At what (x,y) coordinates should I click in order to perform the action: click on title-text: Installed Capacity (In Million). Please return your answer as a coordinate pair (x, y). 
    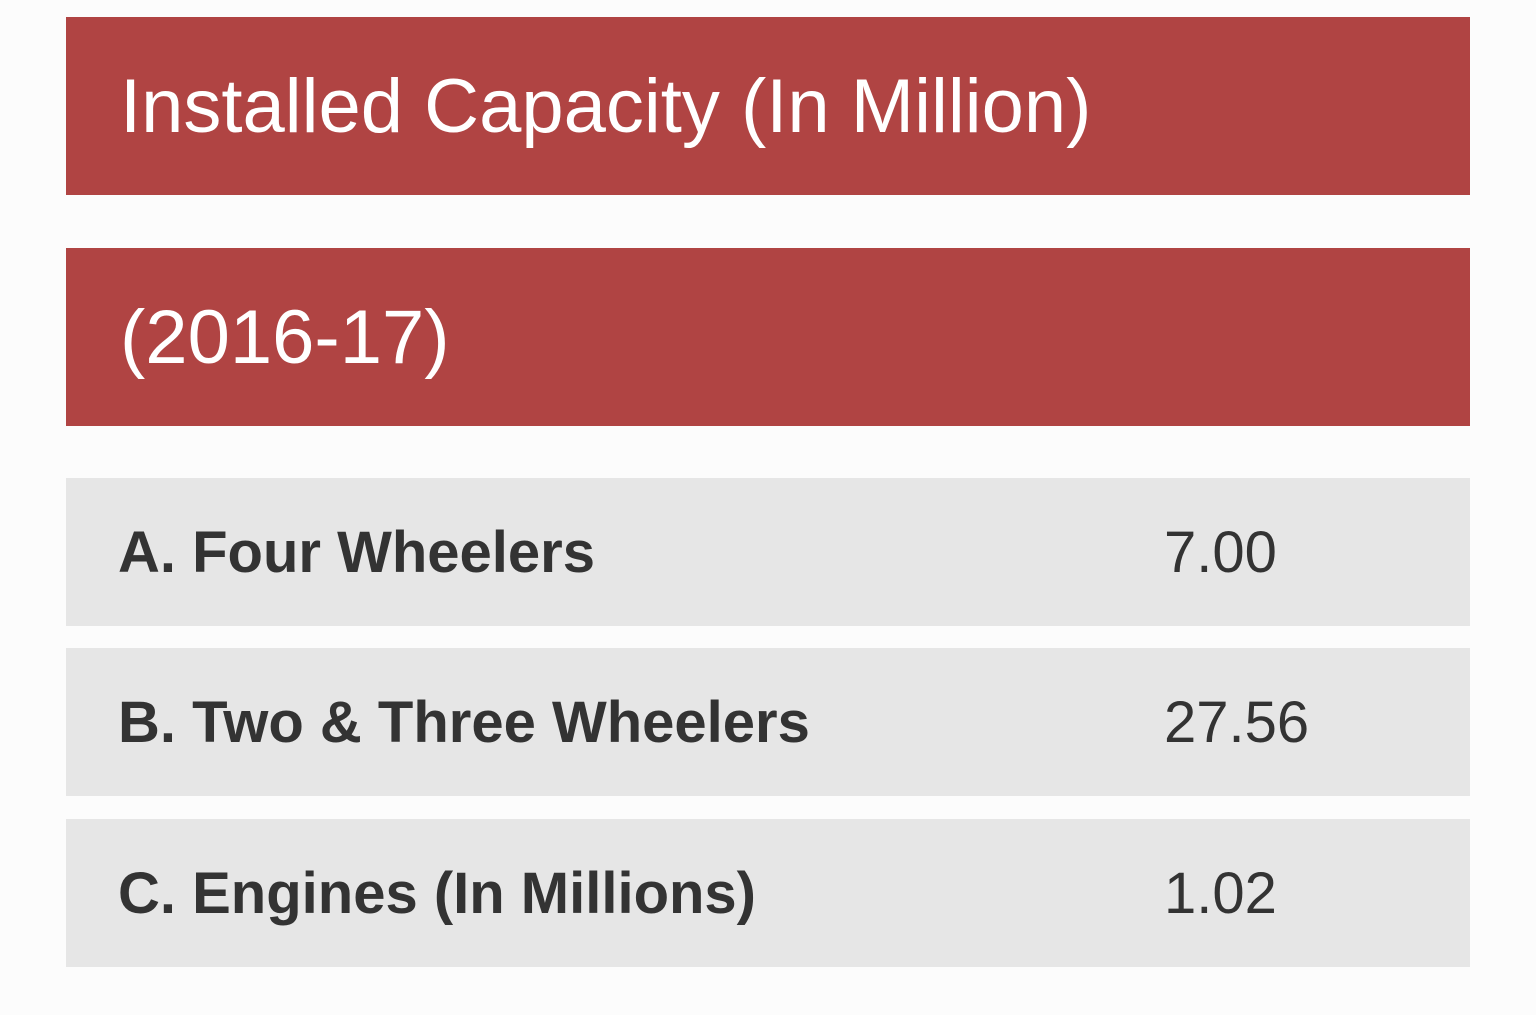
    Looking at the image, I should click on (606, 106).